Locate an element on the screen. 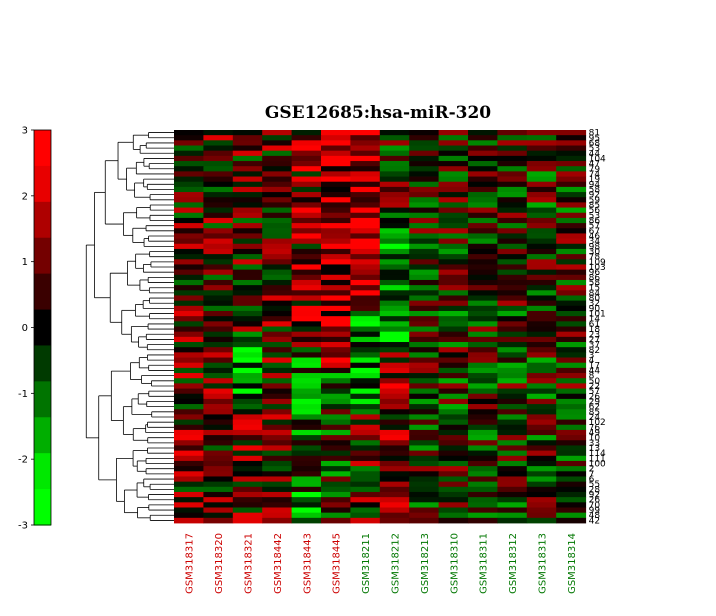 This screenshot has width=716, height=616. row-label: 53 is located at coordinates (594, 216).